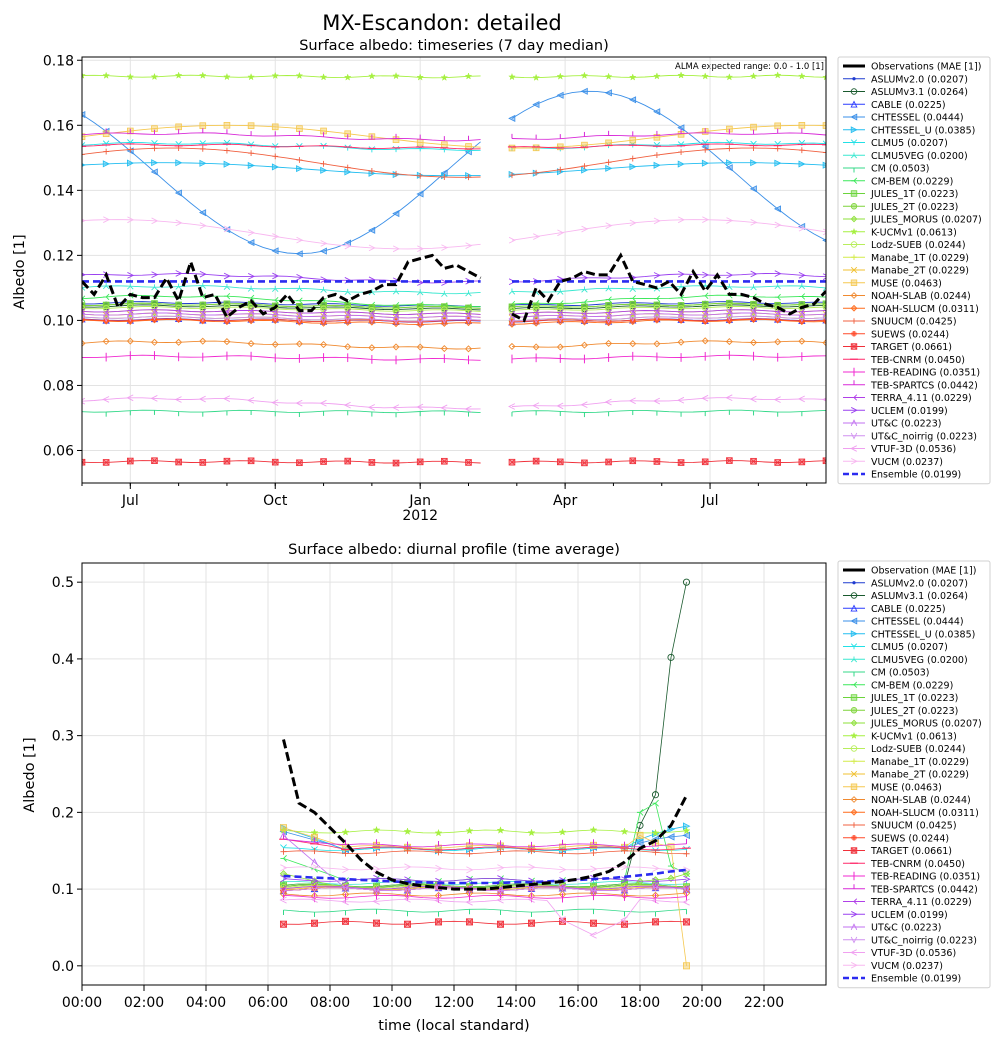  Describe the element at coordinates (914, 736) in the screenshot. I see `bottom-legend-entry-k-ucmv1-0-0613-label: K-UCMv1 (0.0613)` at that location.